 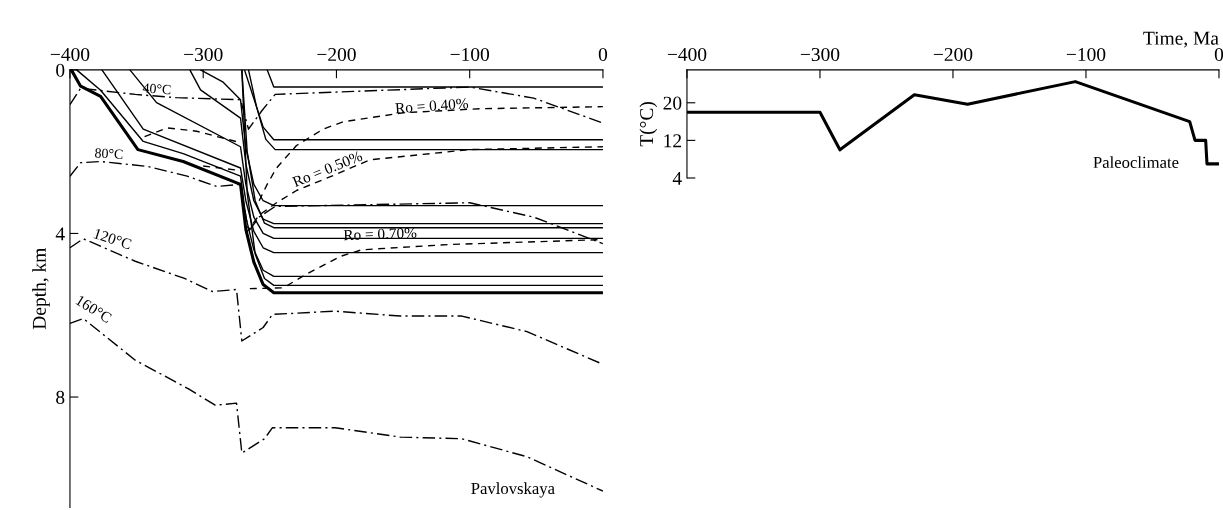 I want to click on annotation: 80°C, so click(x=108, y=153).